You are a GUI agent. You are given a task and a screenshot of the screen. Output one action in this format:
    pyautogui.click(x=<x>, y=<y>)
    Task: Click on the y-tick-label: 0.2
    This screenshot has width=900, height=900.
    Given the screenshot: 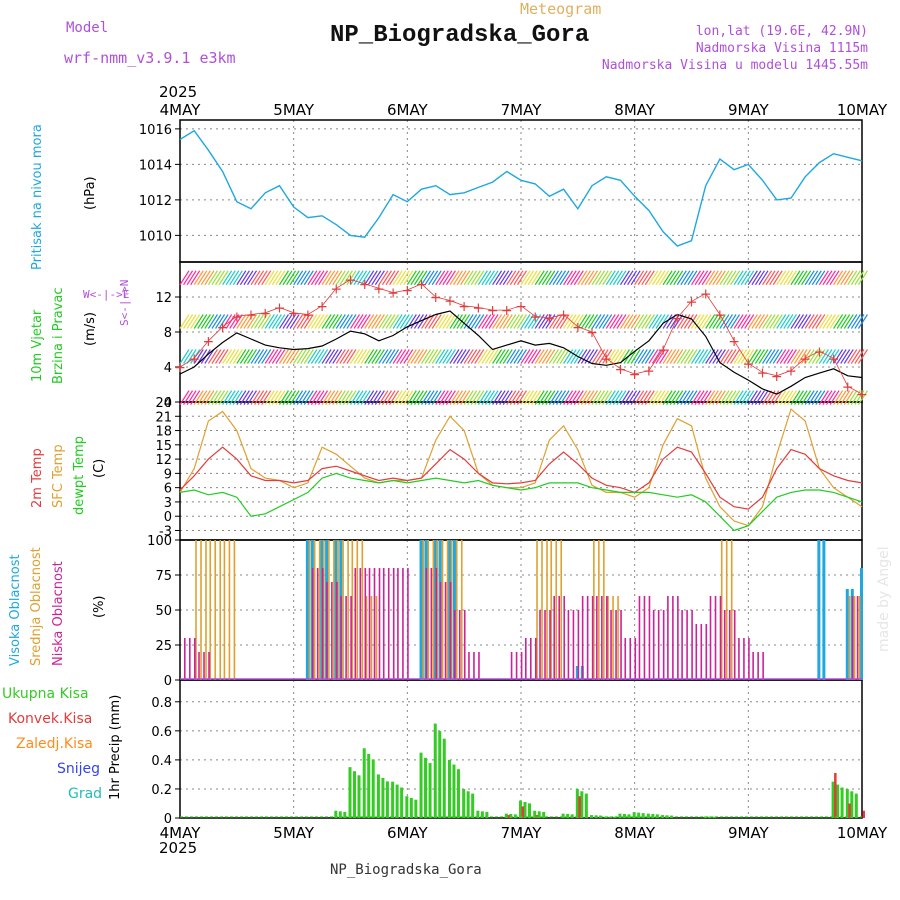 What is the action you would take?
    pyautogui.click(x=161, y=790)
    